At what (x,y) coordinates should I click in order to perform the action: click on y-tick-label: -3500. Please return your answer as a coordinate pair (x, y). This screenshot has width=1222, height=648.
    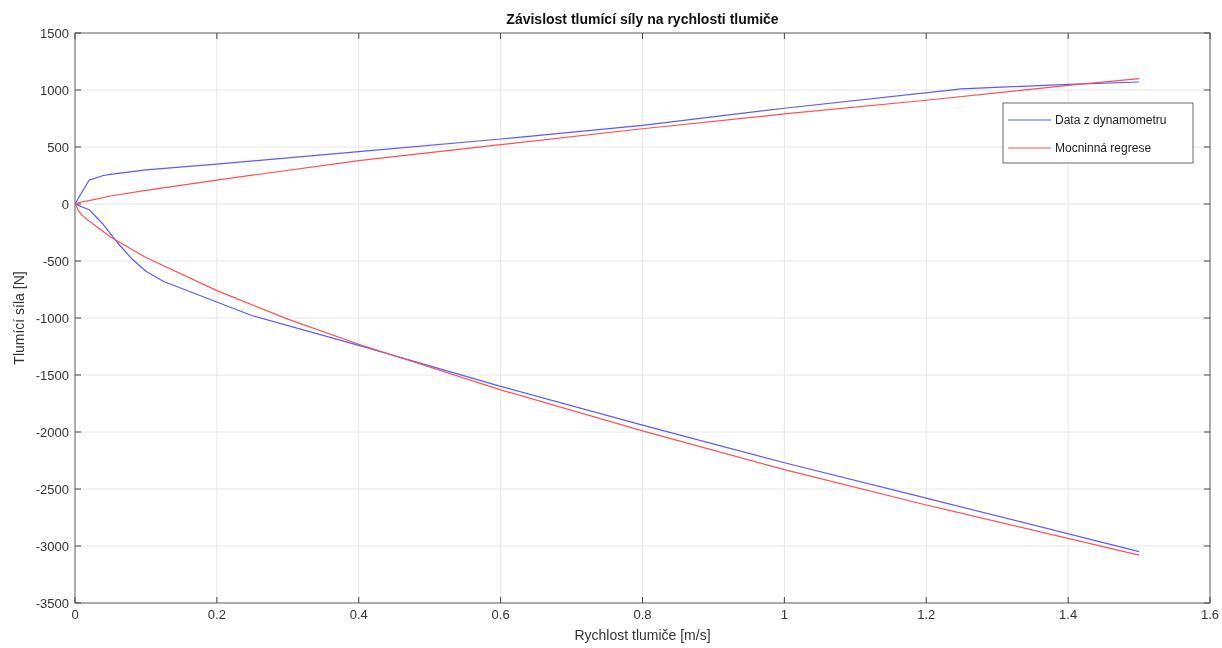
    Looking at the image, I should click on (52, 603).